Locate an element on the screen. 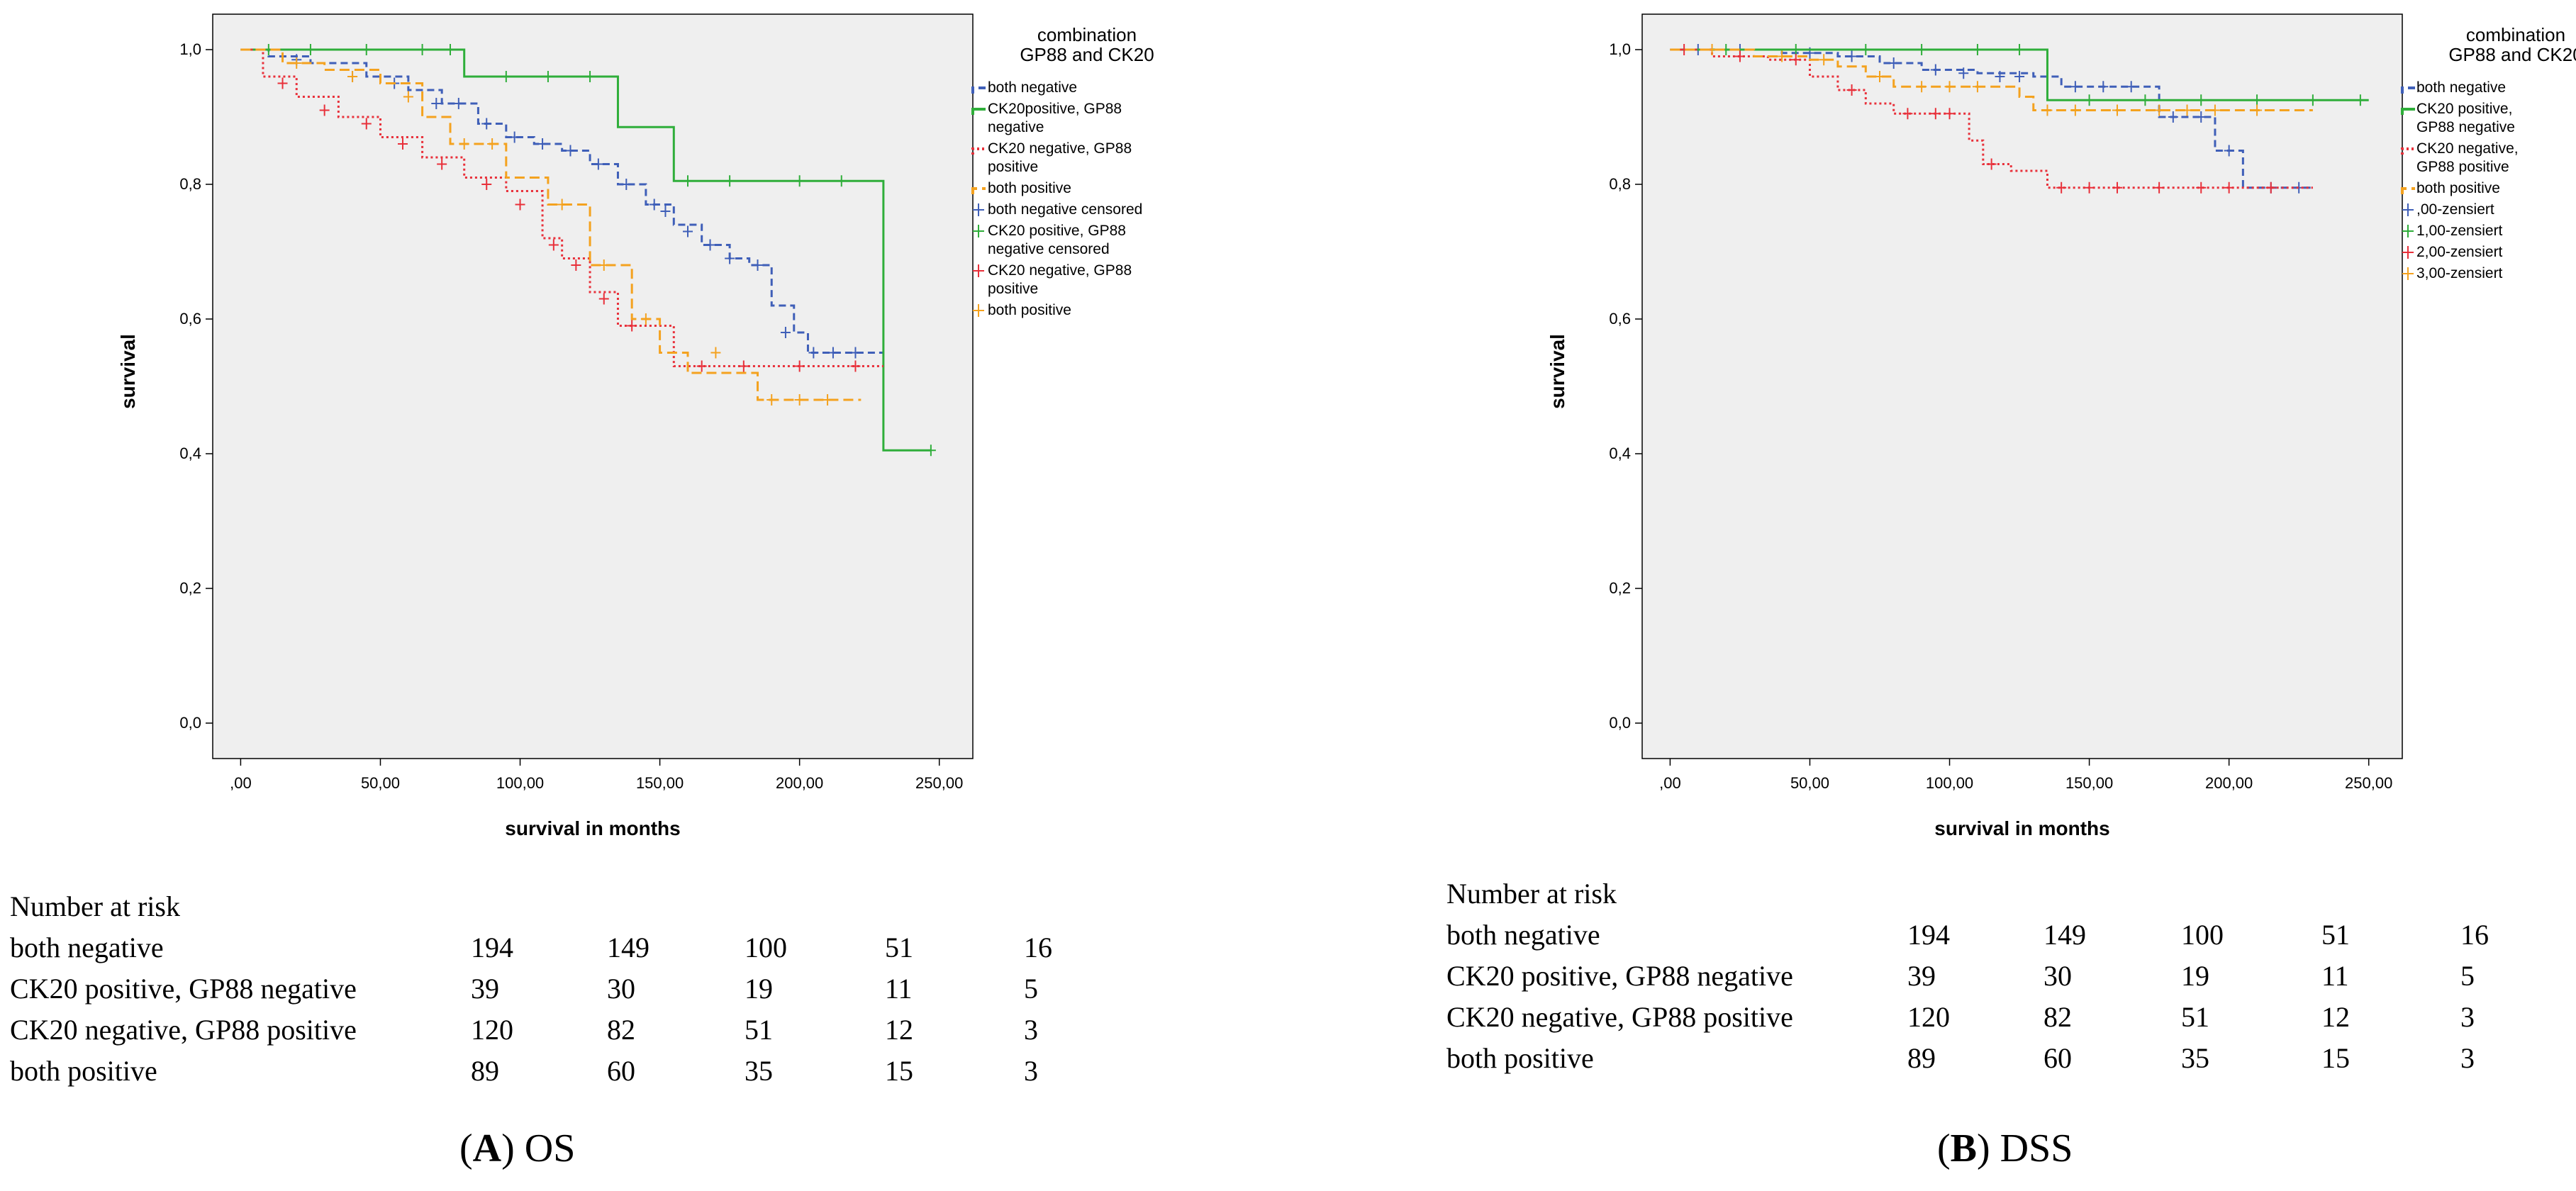  x-tick-label: 100,00 is located at coordinates (1949, 783).